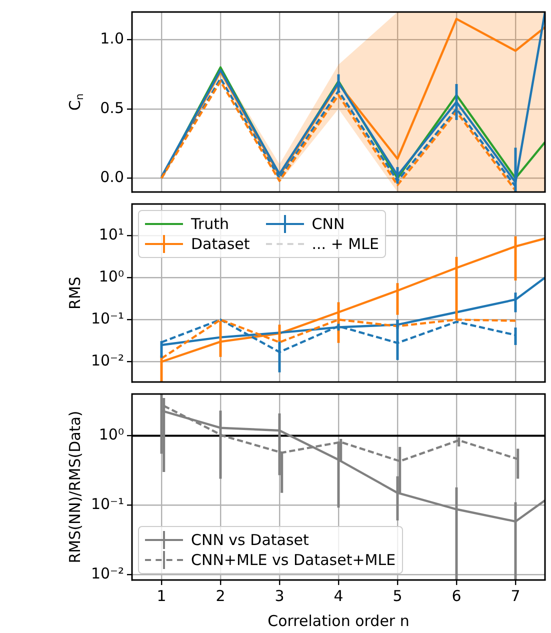 The width and height of the screenshot is (551, 633). I want to click on x-tick-label: 7, so click(515, 595).